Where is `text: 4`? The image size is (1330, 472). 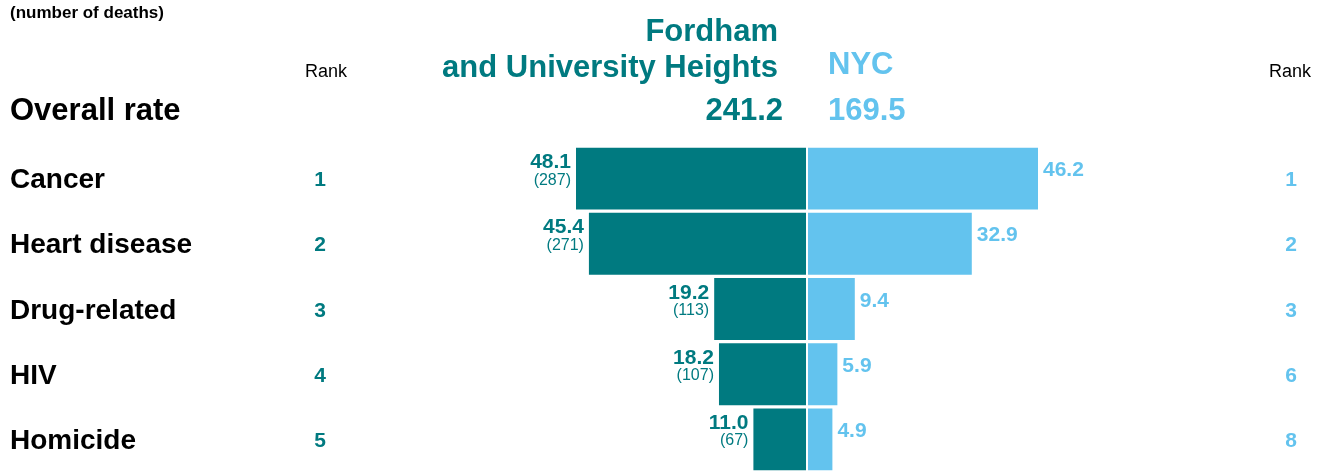
text: 4 is located at coordinates (320, 374).